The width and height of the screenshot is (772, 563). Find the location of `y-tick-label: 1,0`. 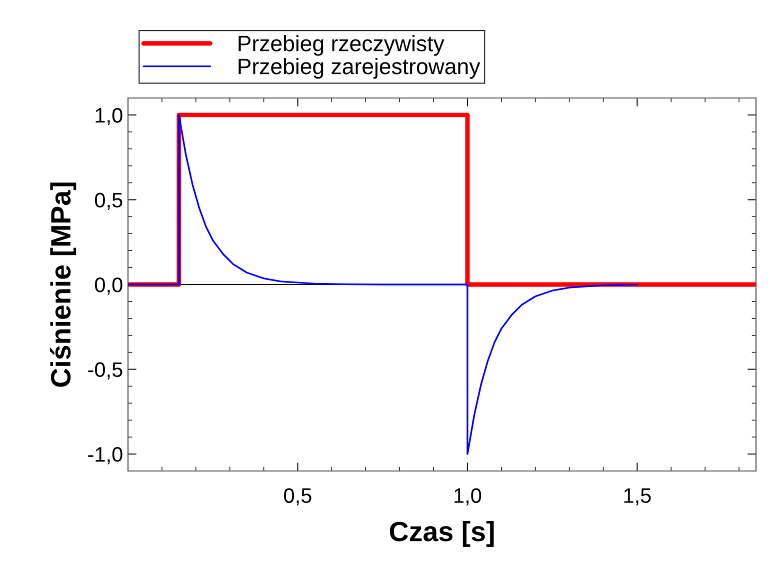

y-tick-label: 1,0 is located at coordinates (109, 117).